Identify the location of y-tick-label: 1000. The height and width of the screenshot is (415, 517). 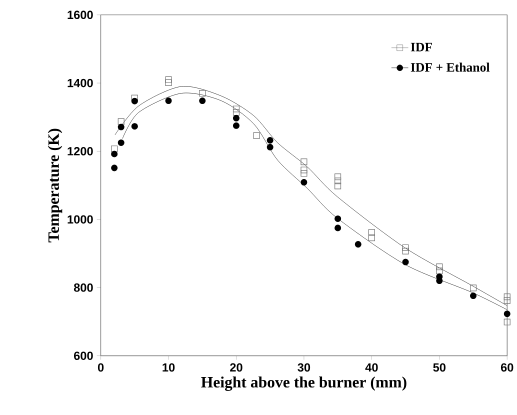
(80, 219).